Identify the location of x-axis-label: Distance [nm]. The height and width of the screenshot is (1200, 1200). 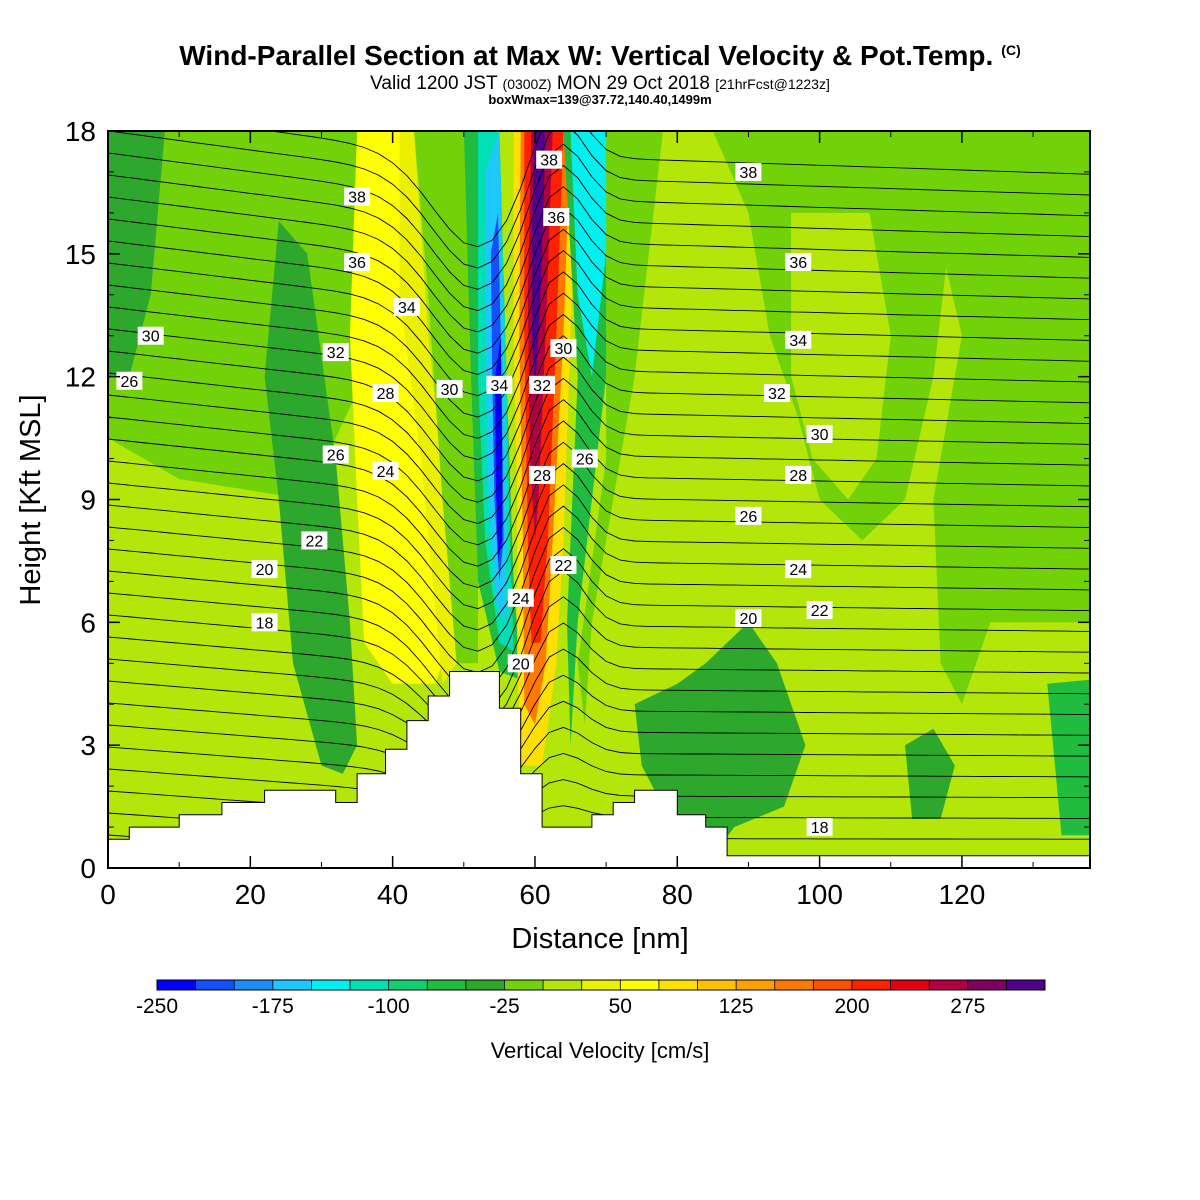
(599, 939).